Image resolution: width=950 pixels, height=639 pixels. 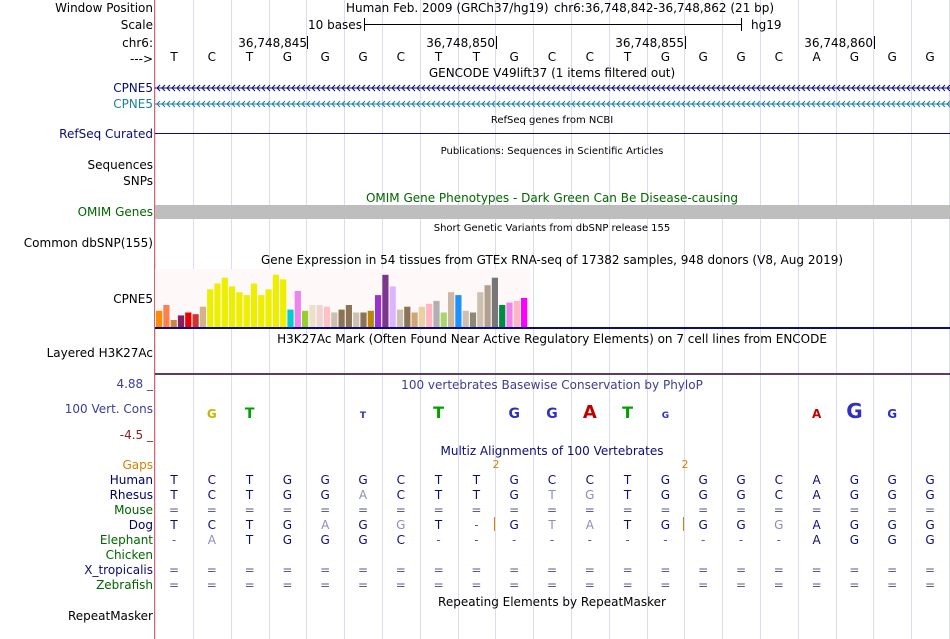 I want to click on gencode-title: GENCODE V49lift37 (1 items filtered out), so click(x=552, y=73).